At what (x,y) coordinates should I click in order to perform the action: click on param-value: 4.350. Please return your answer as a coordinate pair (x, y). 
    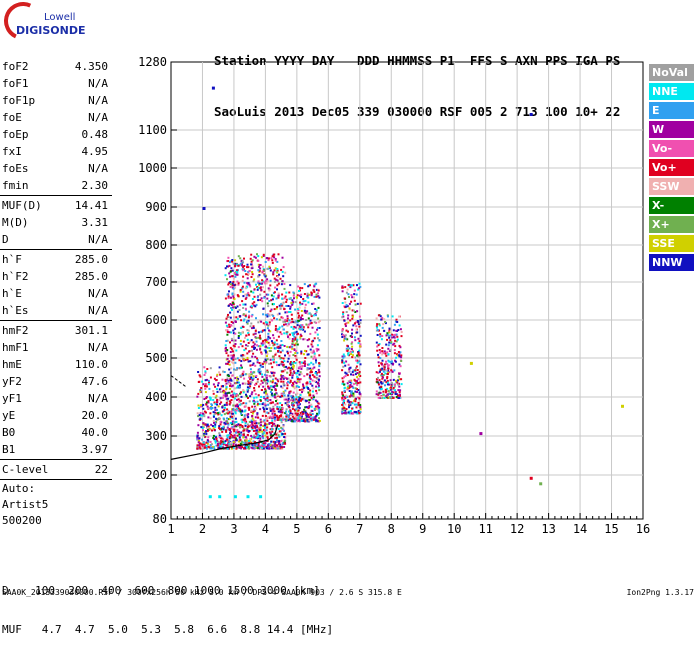
    Looking at the image, I should click on (91, 66).